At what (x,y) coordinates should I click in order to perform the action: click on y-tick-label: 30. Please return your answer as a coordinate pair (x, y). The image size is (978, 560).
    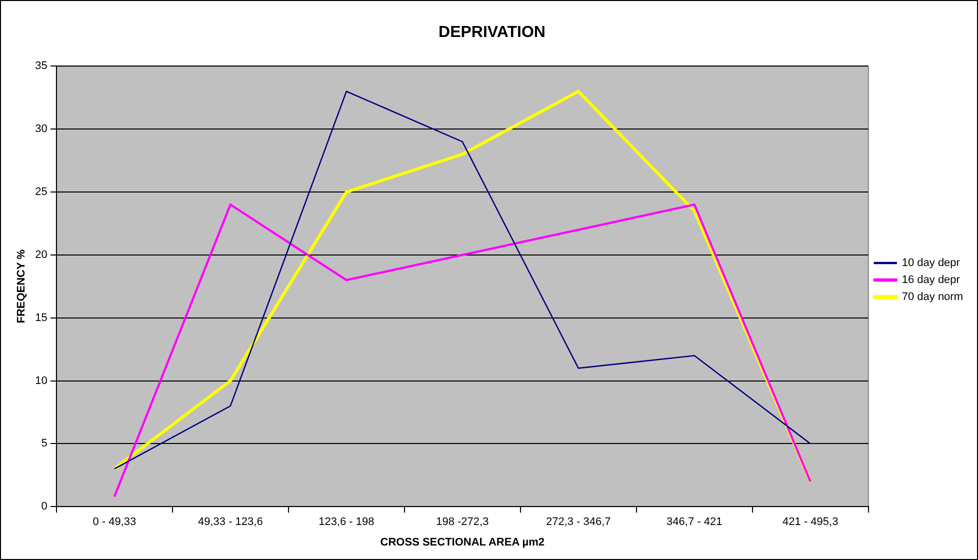
    Looking at the image, I should click on (41, 129).